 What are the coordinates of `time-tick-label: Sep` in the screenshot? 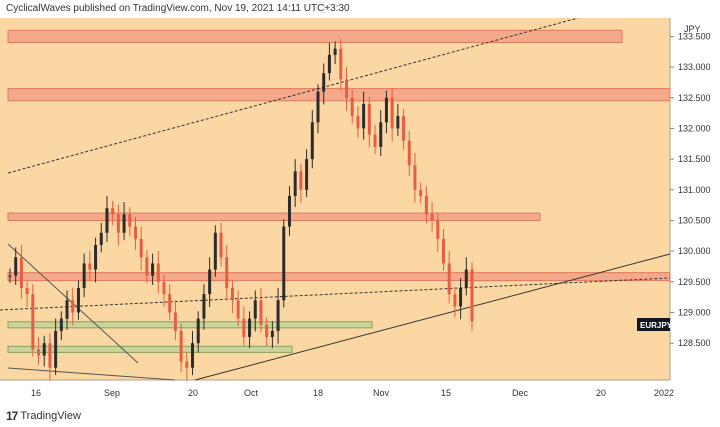 It's located at (112, 393).